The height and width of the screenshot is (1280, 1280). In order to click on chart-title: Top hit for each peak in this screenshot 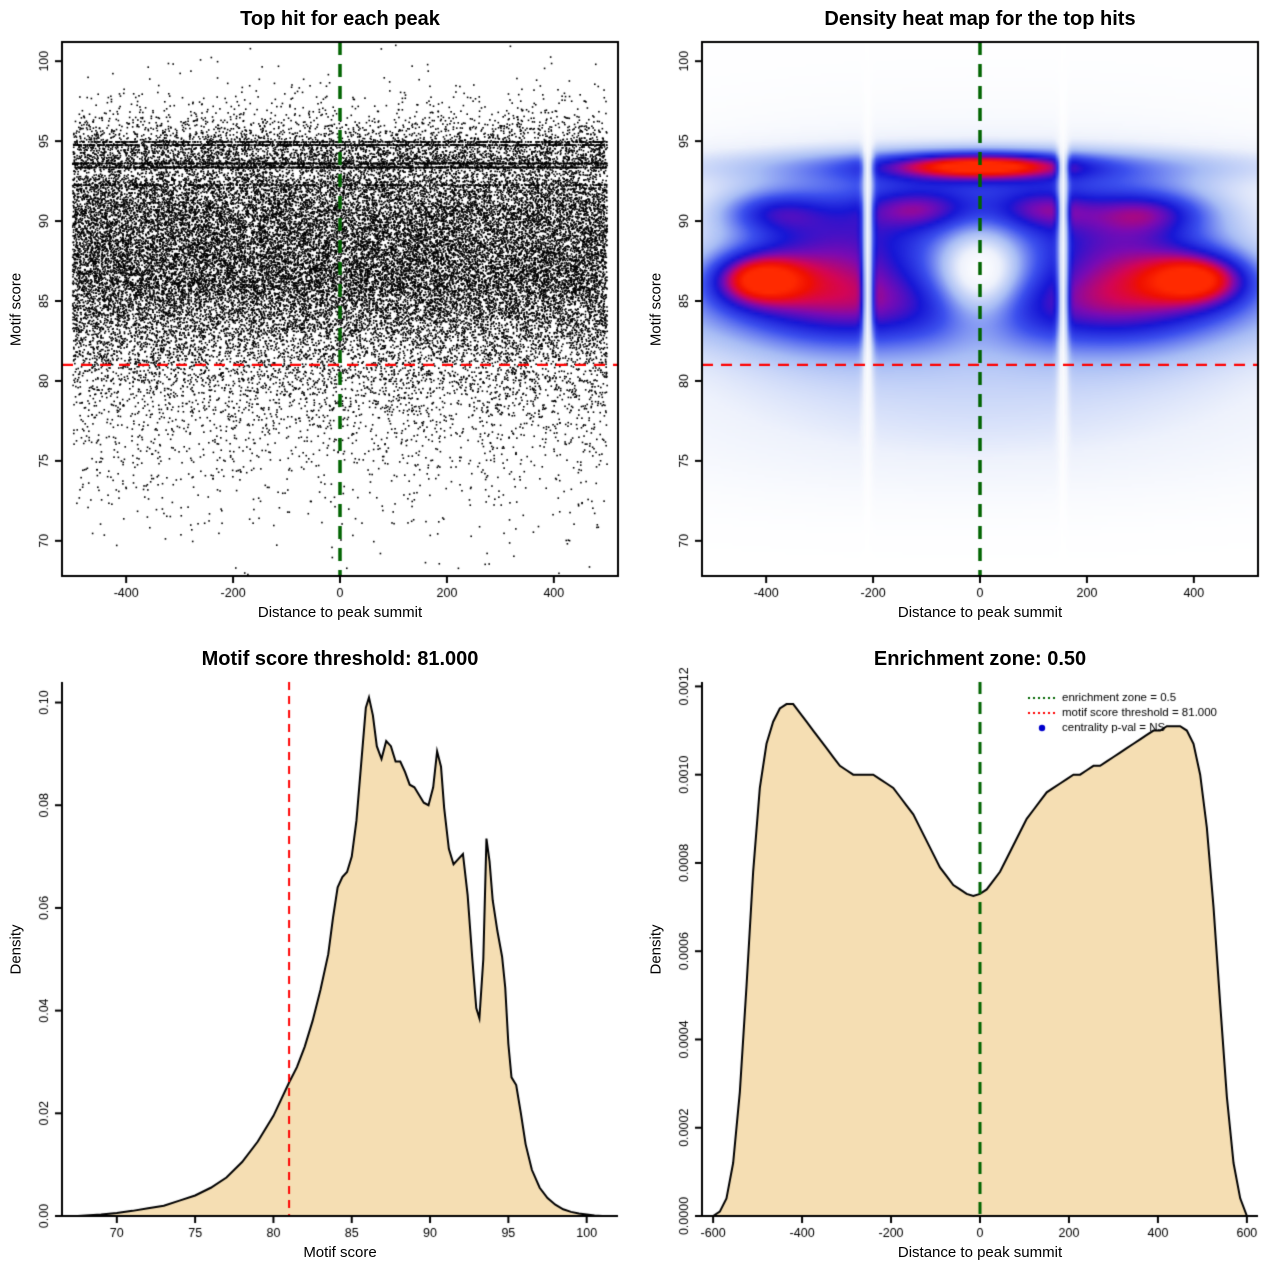, I will do `click(340, 19)`.